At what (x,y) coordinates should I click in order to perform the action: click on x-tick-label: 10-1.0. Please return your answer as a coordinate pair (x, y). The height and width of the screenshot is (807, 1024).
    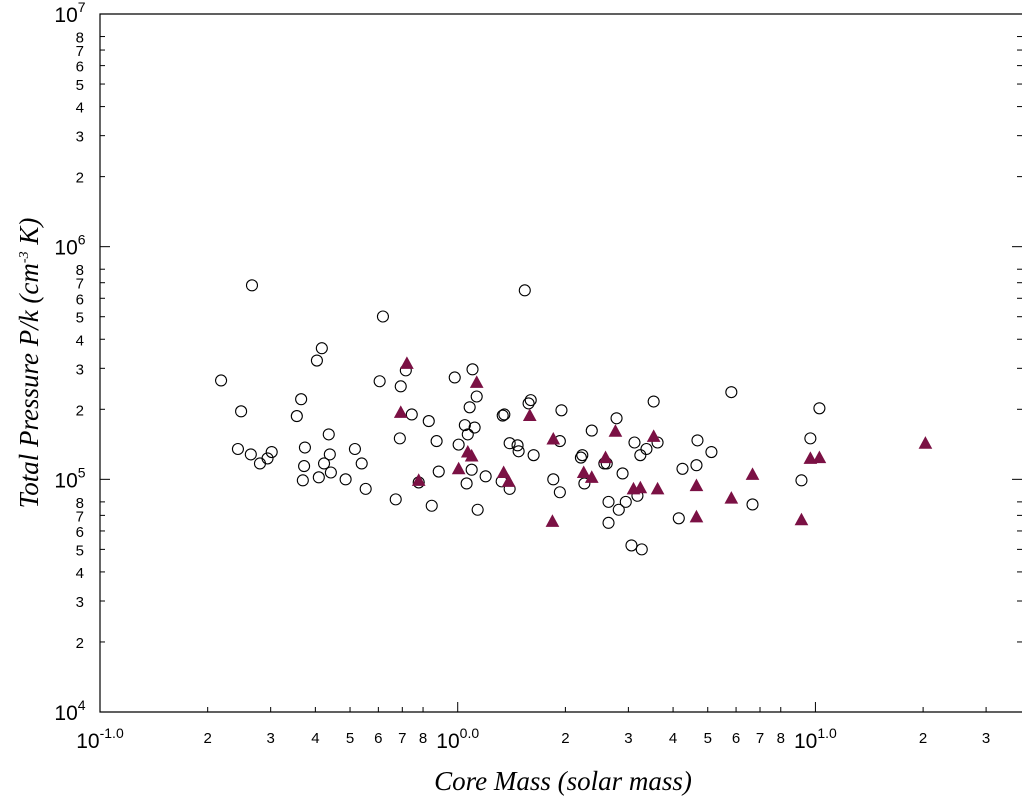
    Looking at the image, I should click on (100, 739).